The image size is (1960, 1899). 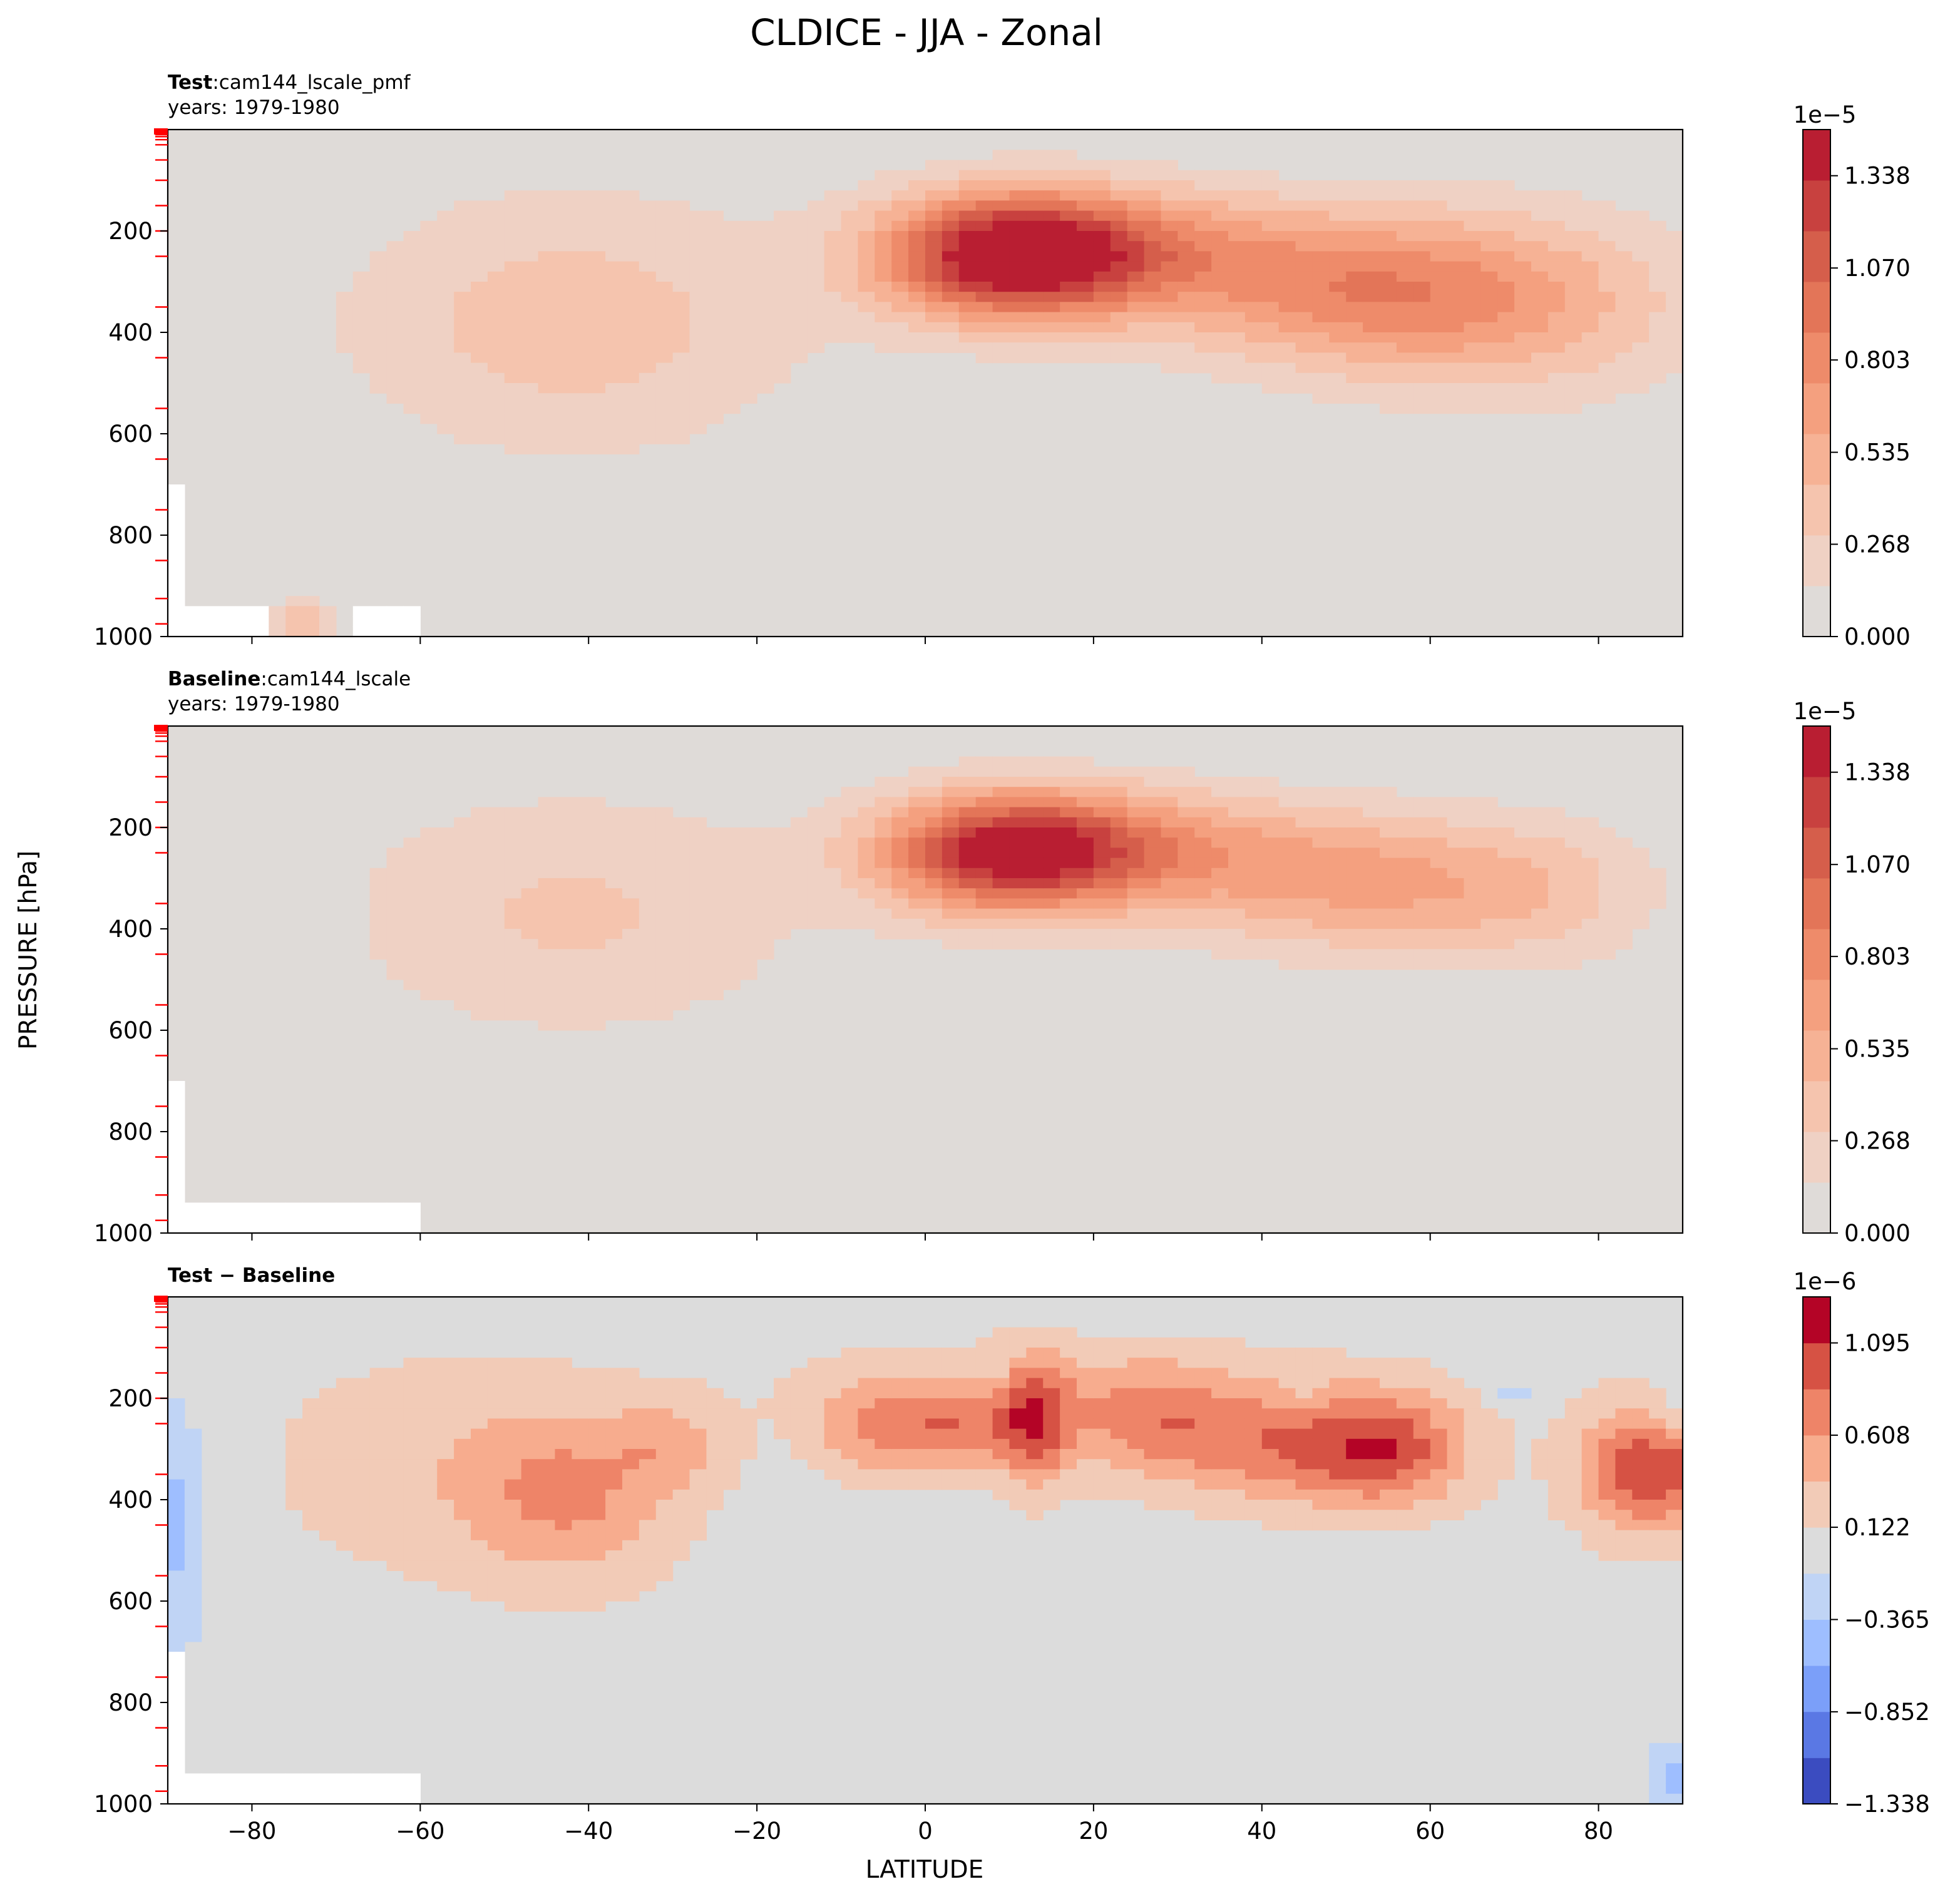 I want to click on panel-baseline-subtitle: Baseline:cam144_lscale, so click(x=289, y=679).